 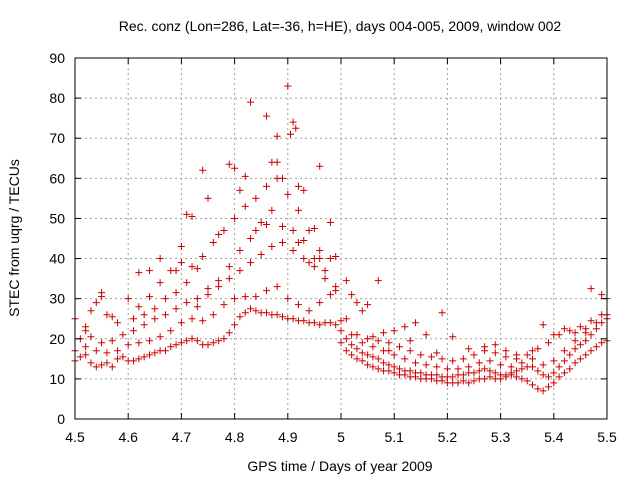 I want to click on y-tick-label: 0, so click(x=61, y=419).